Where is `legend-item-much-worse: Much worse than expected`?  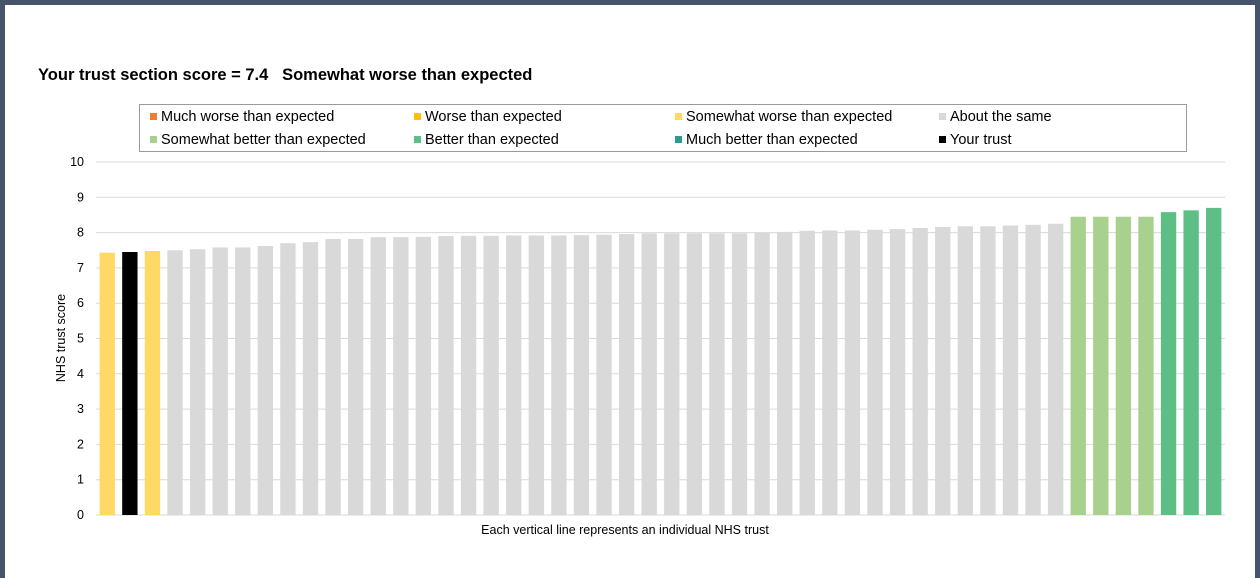
legend-item-much-worse: Much worse than expected is located at coordinates (242, 117).